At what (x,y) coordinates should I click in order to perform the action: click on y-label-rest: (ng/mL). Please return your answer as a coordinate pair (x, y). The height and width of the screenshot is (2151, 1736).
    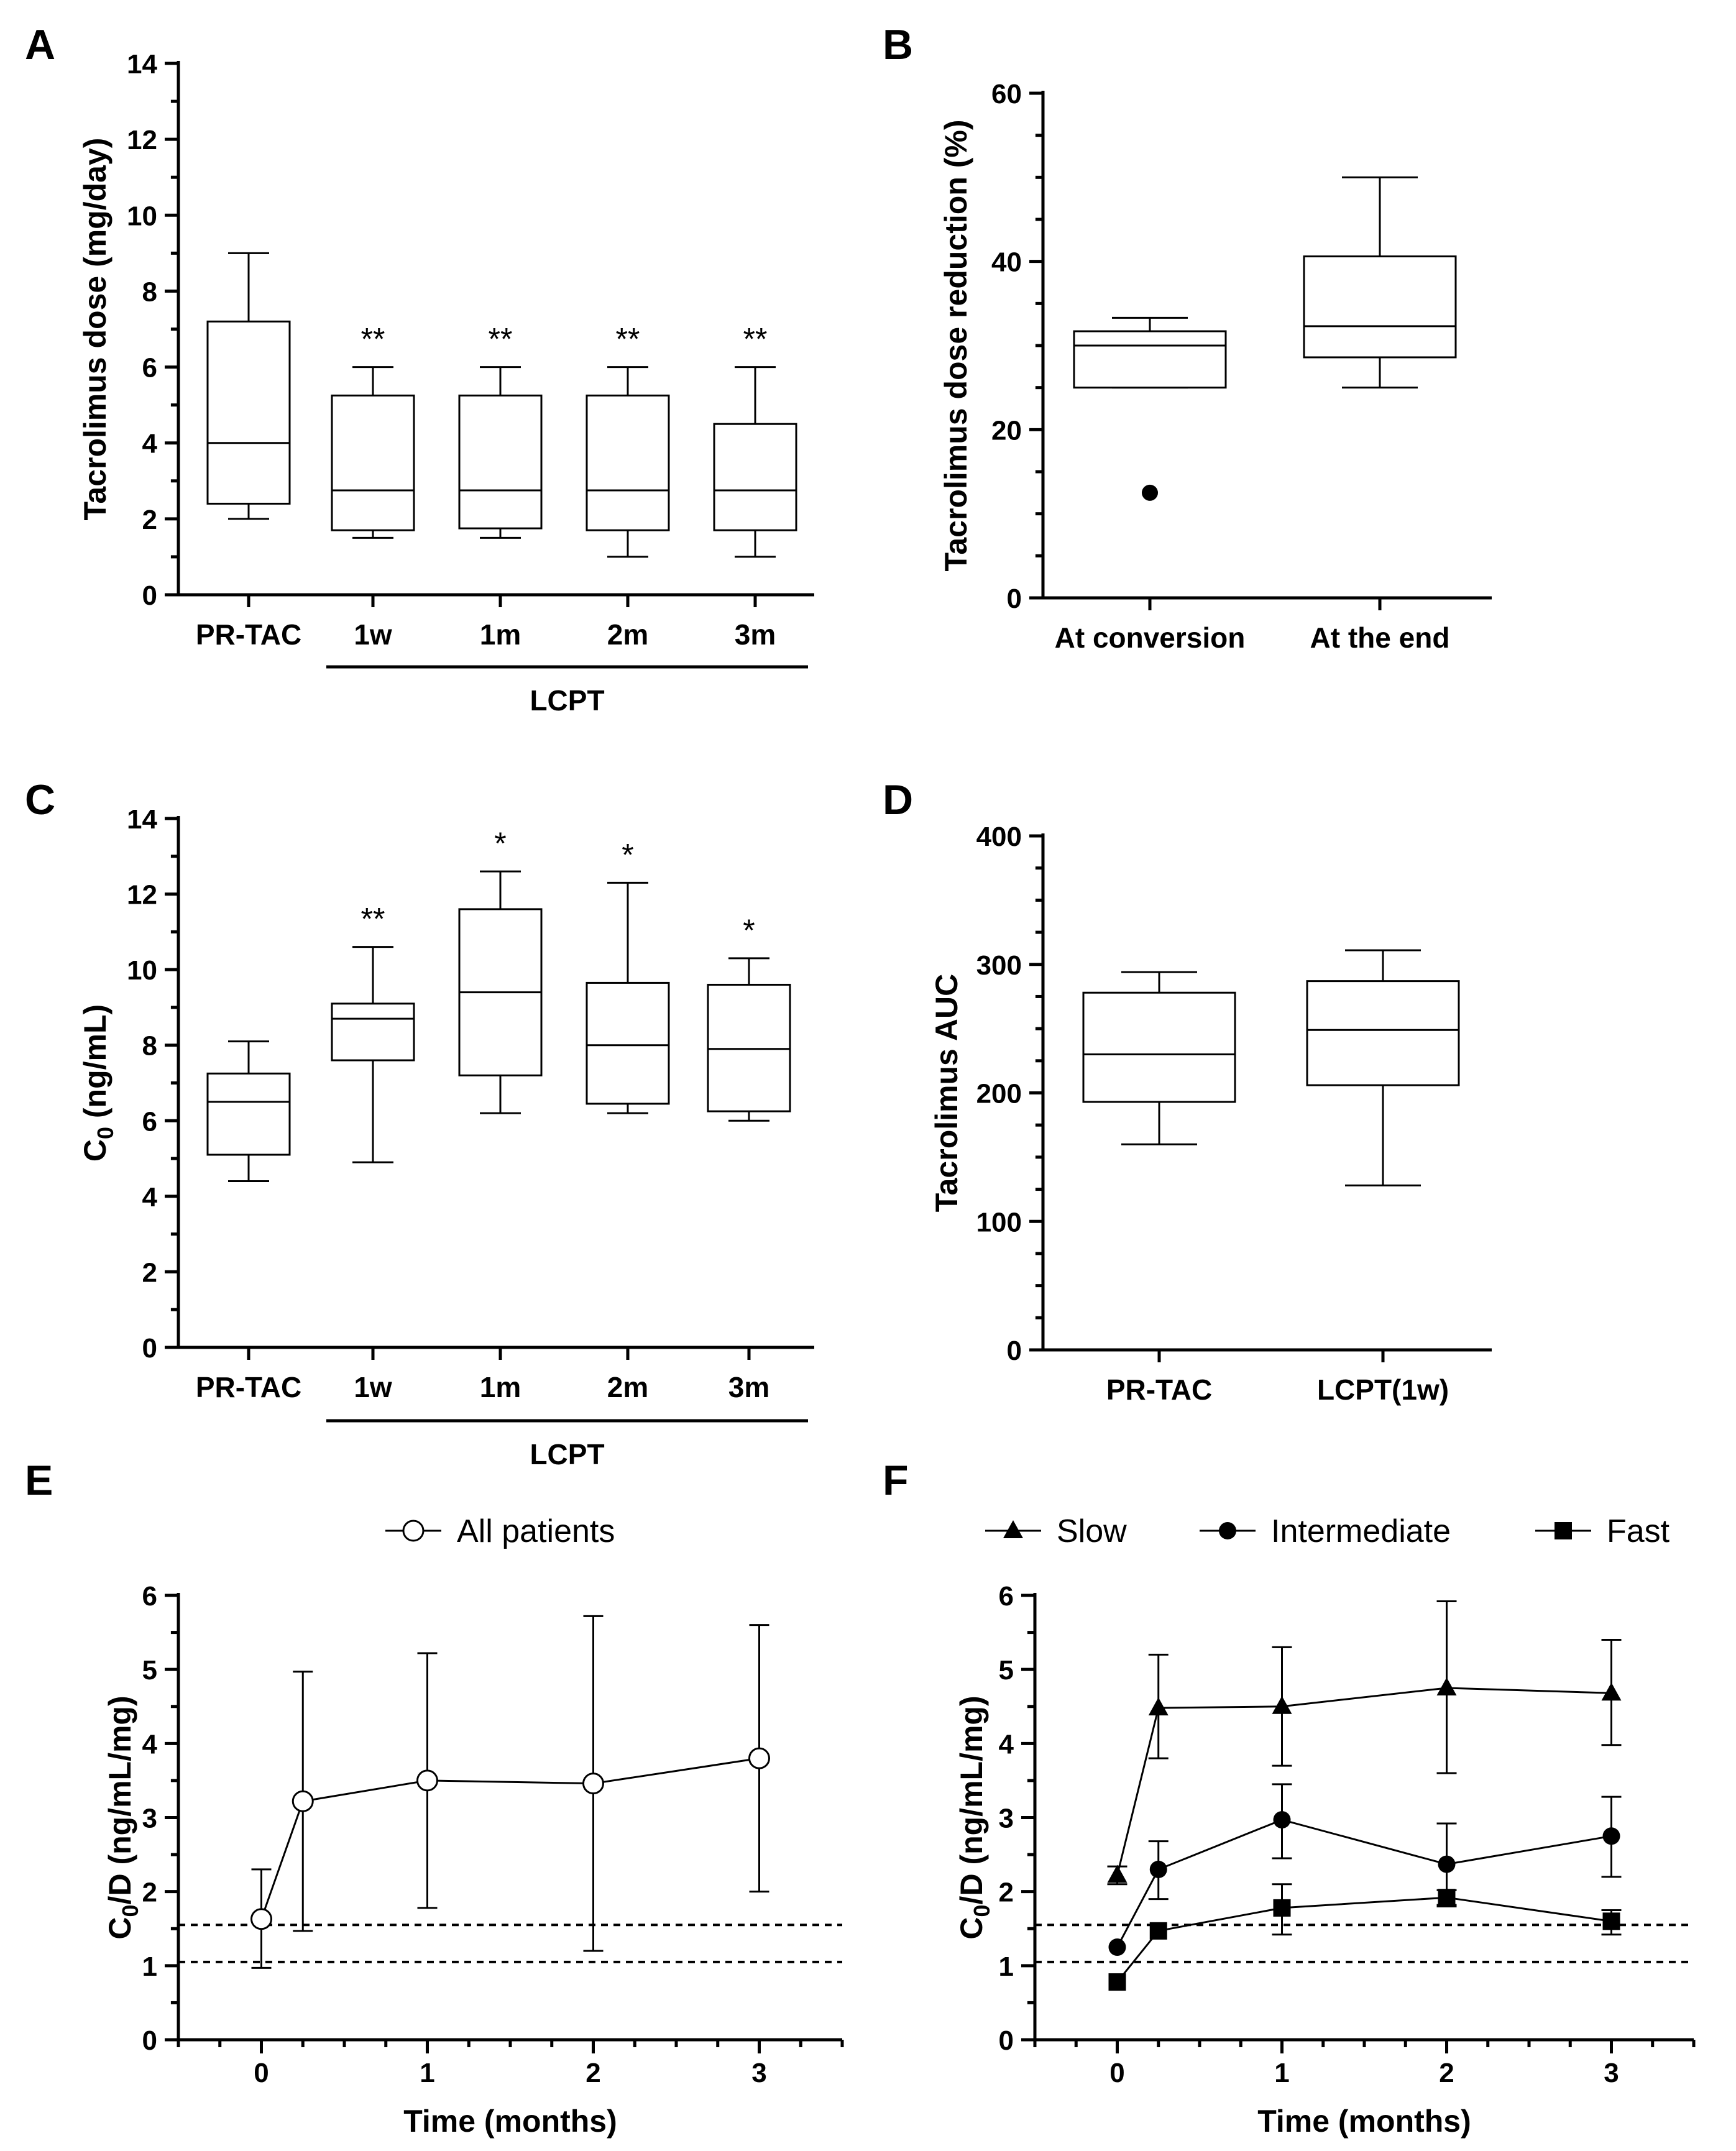
    Looking at the image, I should click on (95, 1066).